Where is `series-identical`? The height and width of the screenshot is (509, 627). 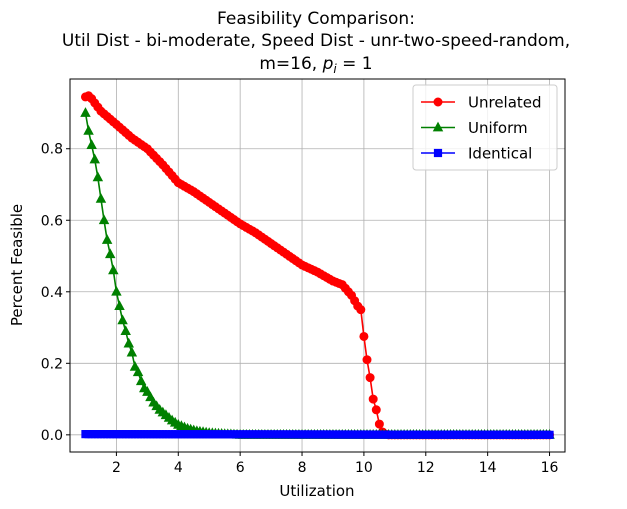
series-identical is located at coordinates (317, 434).